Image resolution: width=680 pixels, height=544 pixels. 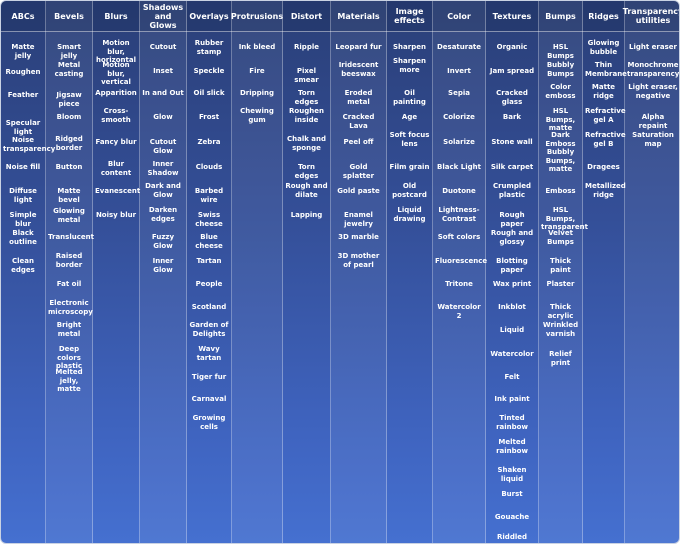 What do you see at coordinates (512, 354) in the screenshot?
I see `effect-item: Watercolor` at bounding box center [512, 354].